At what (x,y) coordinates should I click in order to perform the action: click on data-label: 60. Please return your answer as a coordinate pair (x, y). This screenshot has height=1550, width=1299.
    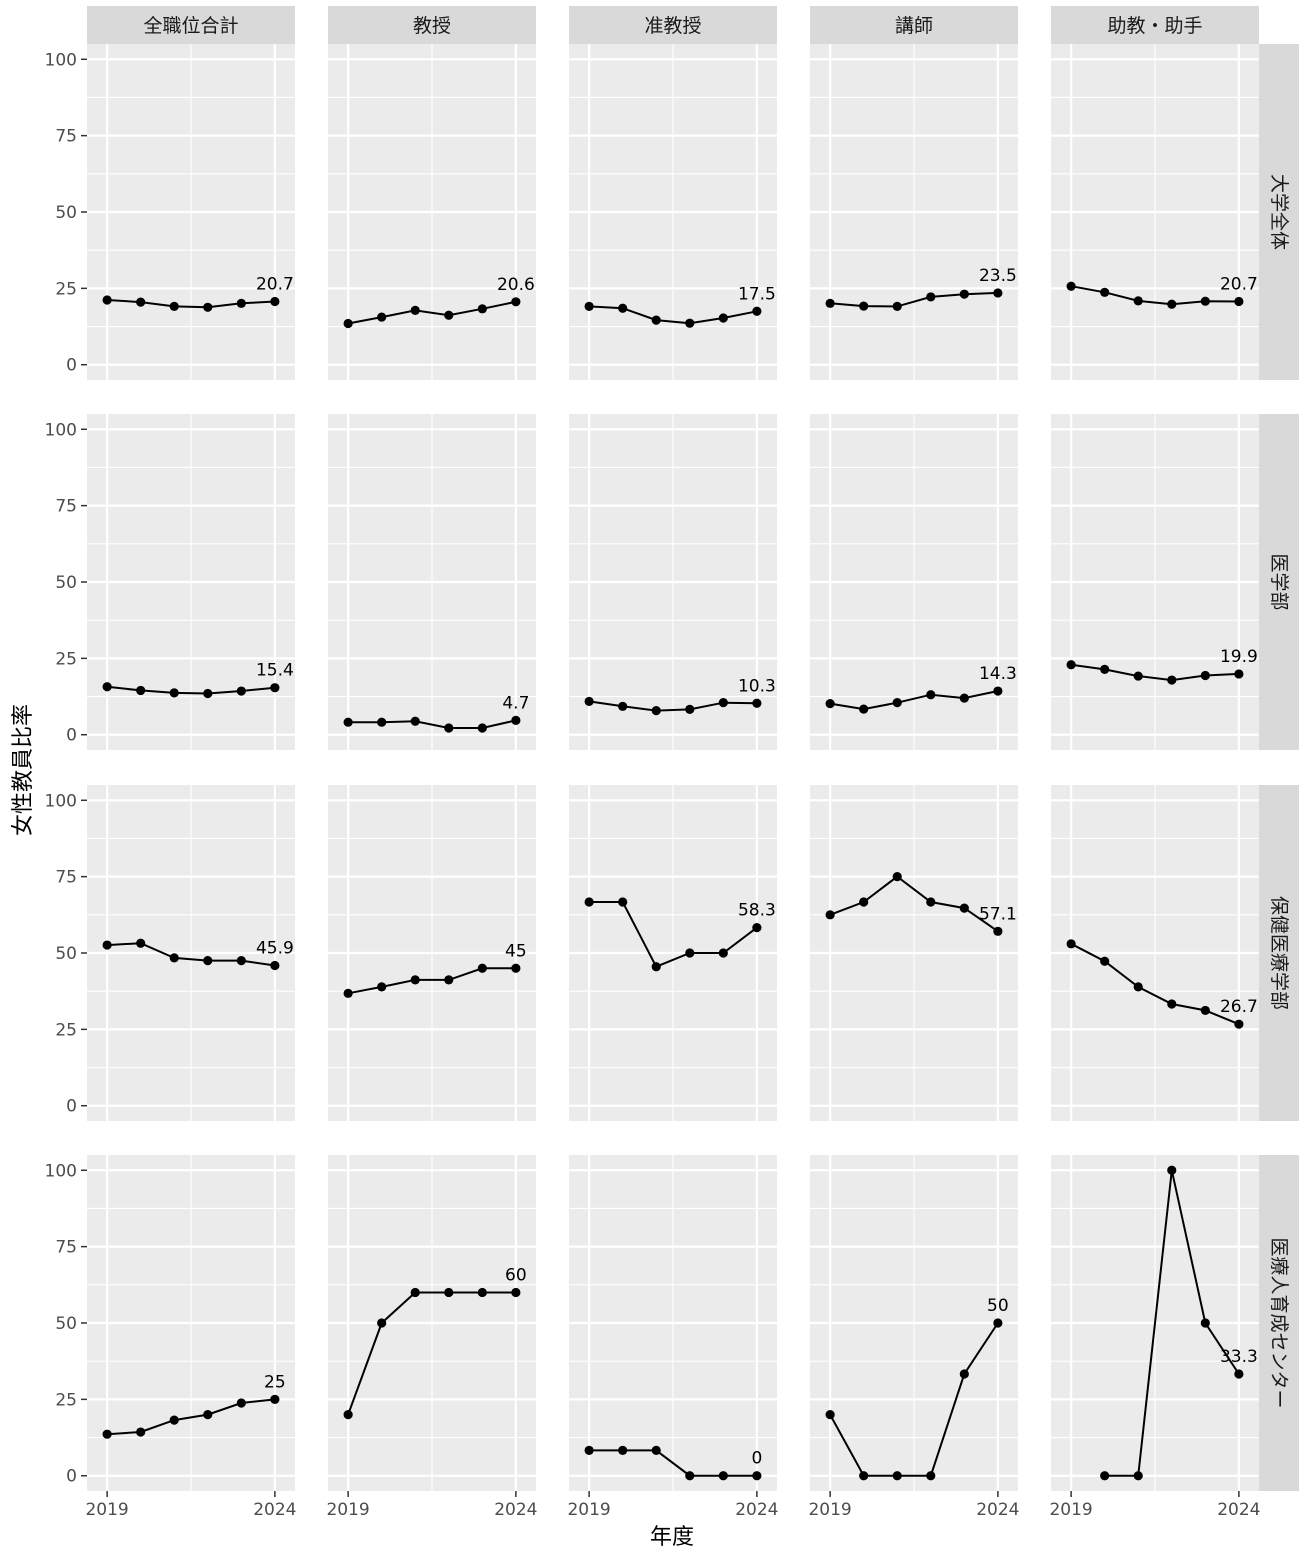
    Looking at the image, I should click on (516, 1275).